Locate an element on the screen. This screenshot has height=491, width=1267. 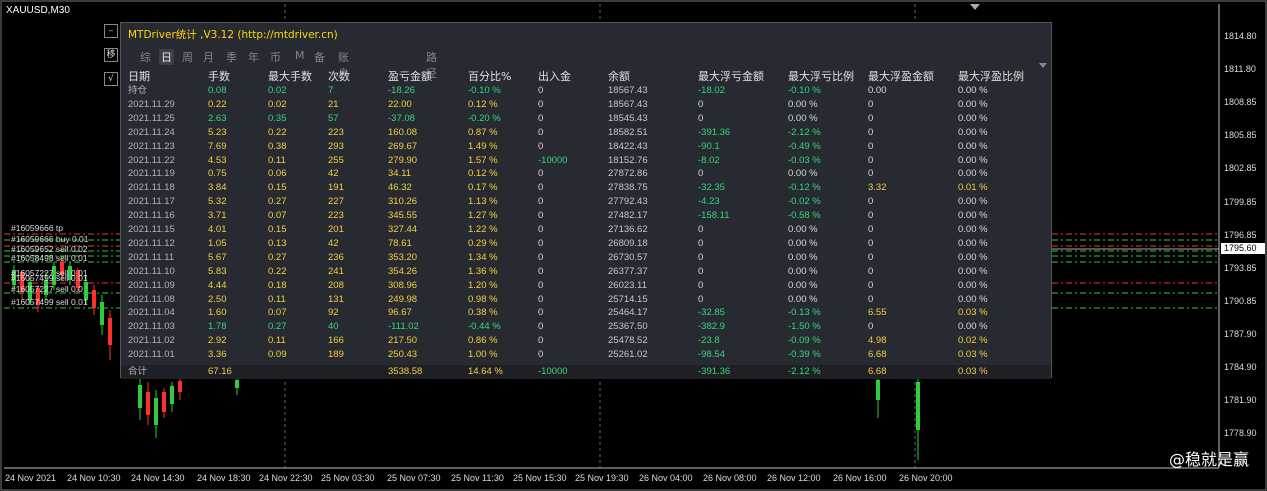
cell-9: -2.12 % is located at coordinates (804, 132).